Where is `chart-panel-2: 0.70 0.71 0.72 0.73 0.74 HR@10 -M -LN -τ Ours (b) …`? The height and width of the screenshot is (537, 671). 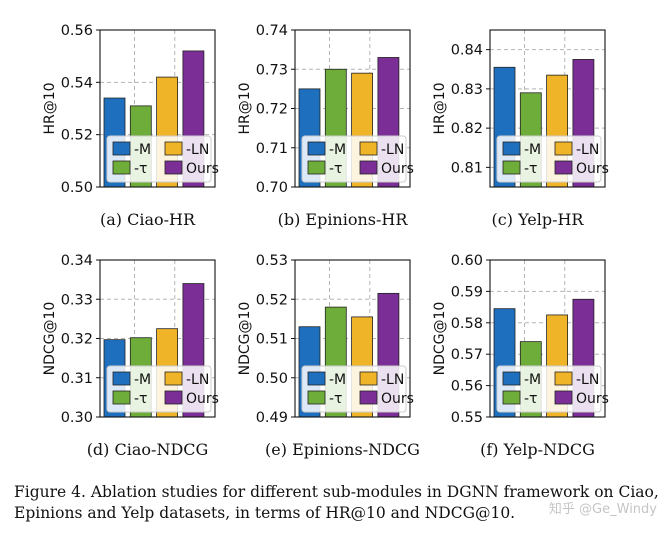 chart-panel-2: 0.70 0.71 0.72 0.73 0.74 HR@10 -M -LN -τ Ours (b) … is located at coordinates (325, 126).